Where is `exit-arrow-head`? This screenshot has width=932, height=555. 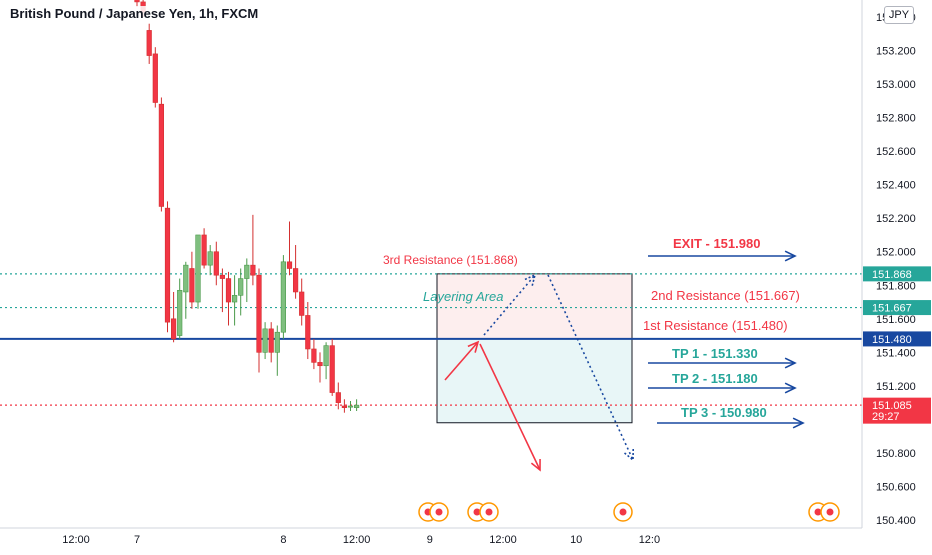 exit-arrow-head is located at coordinates (790, 256).